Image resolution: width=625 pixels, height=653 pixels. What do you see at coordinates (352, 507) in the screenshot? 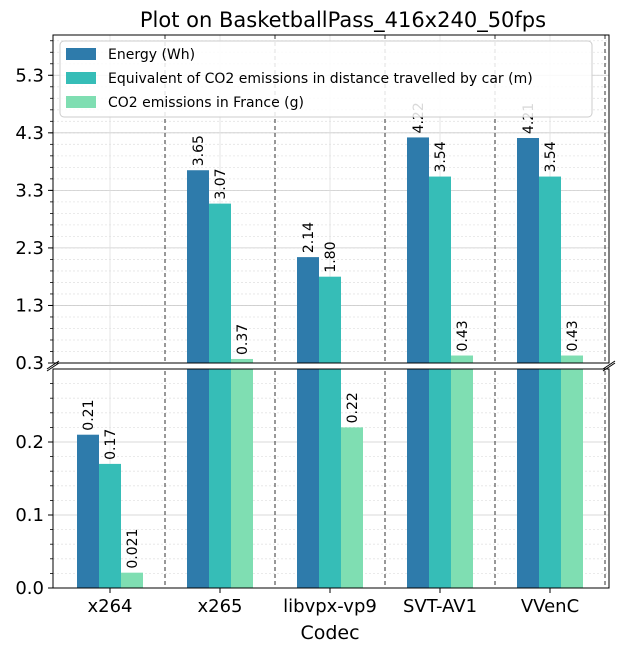
I see `bar-libvpx-vp9-2-lower` at bounding box center [352, 507].